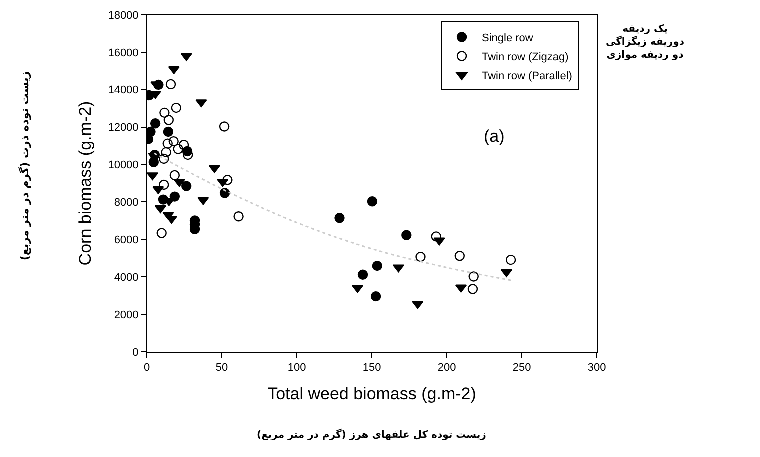  I want to click on legend-label: Twin row (Parallel), so click(527, 76).